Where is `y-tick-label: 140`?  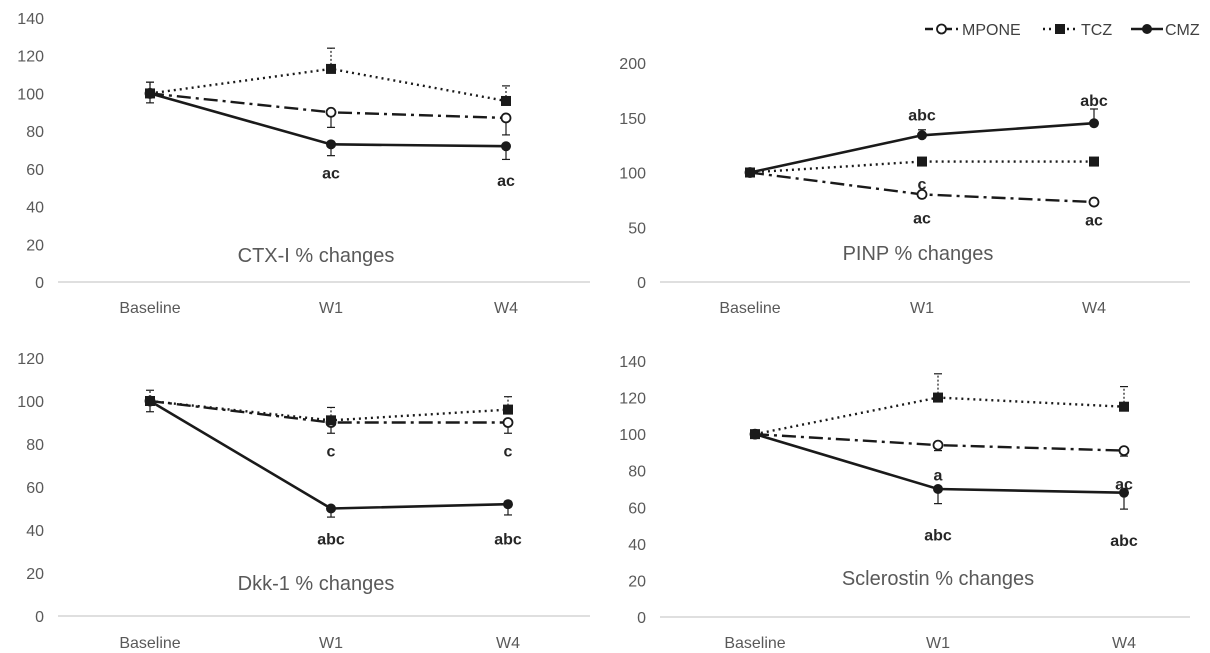
y-tick-label: 140 is located at coordinates (30, 19).